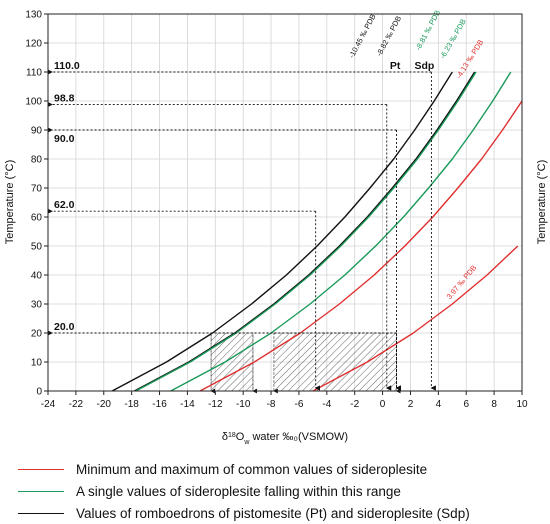 The height and width of the screenshot is (524, 550). What do you see at coordinates (466, 404) in the screenshot?
I see `x-tick-label: 6` at bounding box center [466, 404].